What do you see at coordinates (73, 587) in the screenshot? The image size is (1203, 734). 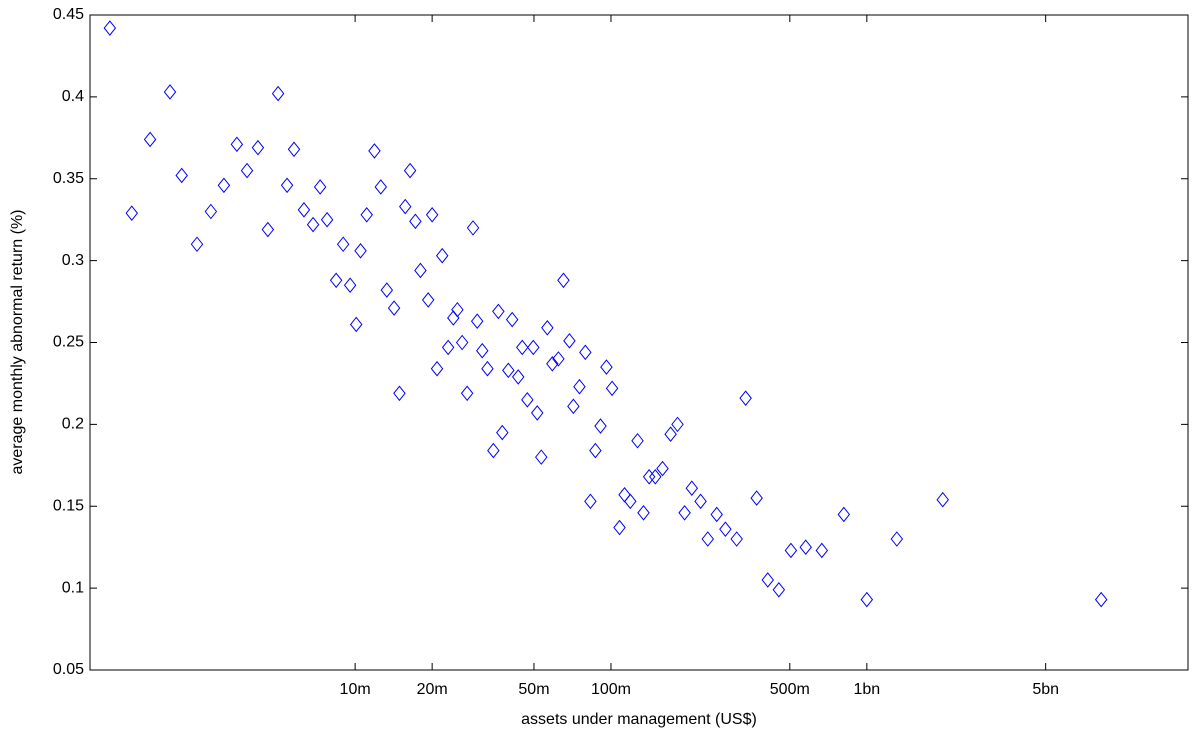 I see `y-tick-label: 0.1` at bounding box center [73, 587].